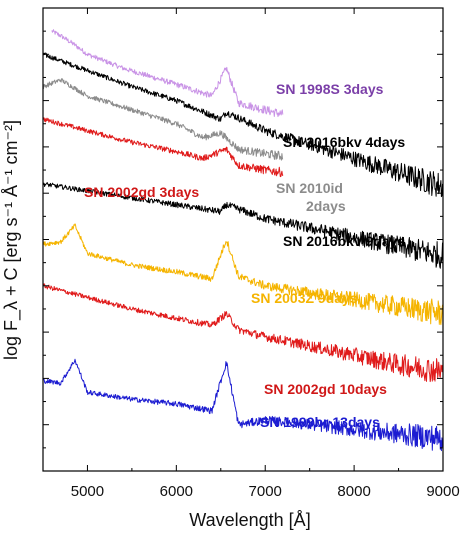 The image size is (474, 538). I want to click on series-label-1-line-0: SN 2016bkv 4days, so click(344, 142).